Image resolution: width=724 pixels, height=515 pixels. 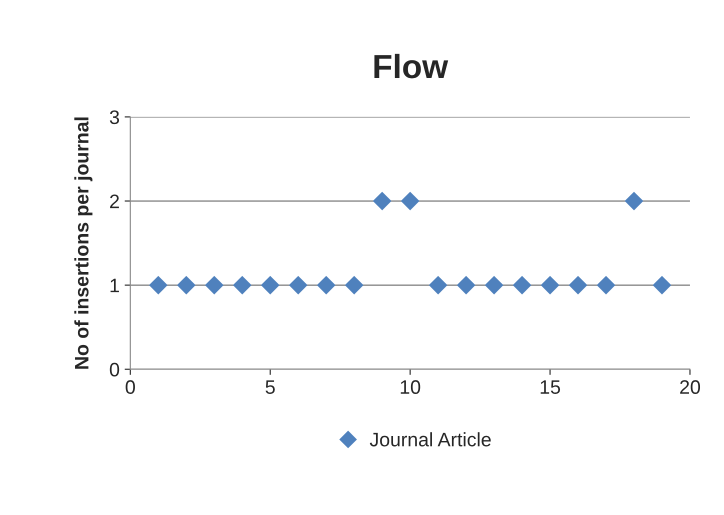 What do you see at coordinates (690, 387) in the screenshot?
I see `x-tick-label: 20` at bounding box center [690, 387].